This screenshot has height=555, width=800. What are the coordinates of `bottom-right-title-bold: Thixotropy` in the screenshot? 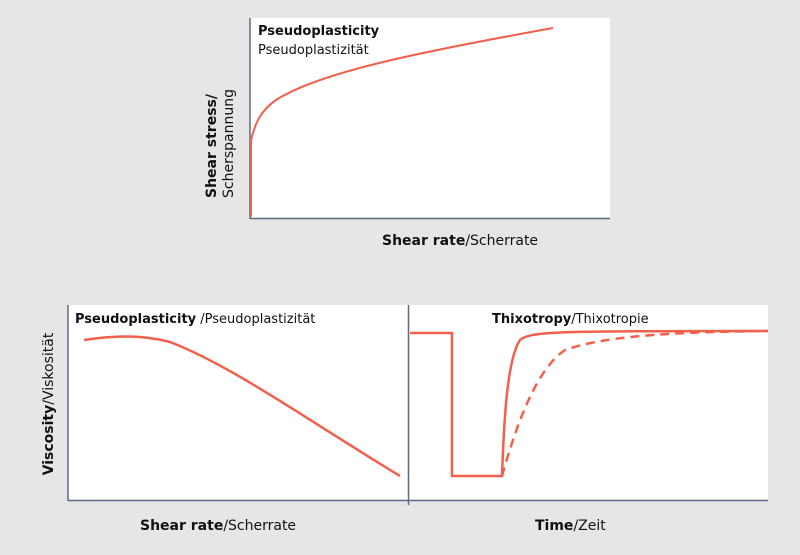 It's located at (532, 319).